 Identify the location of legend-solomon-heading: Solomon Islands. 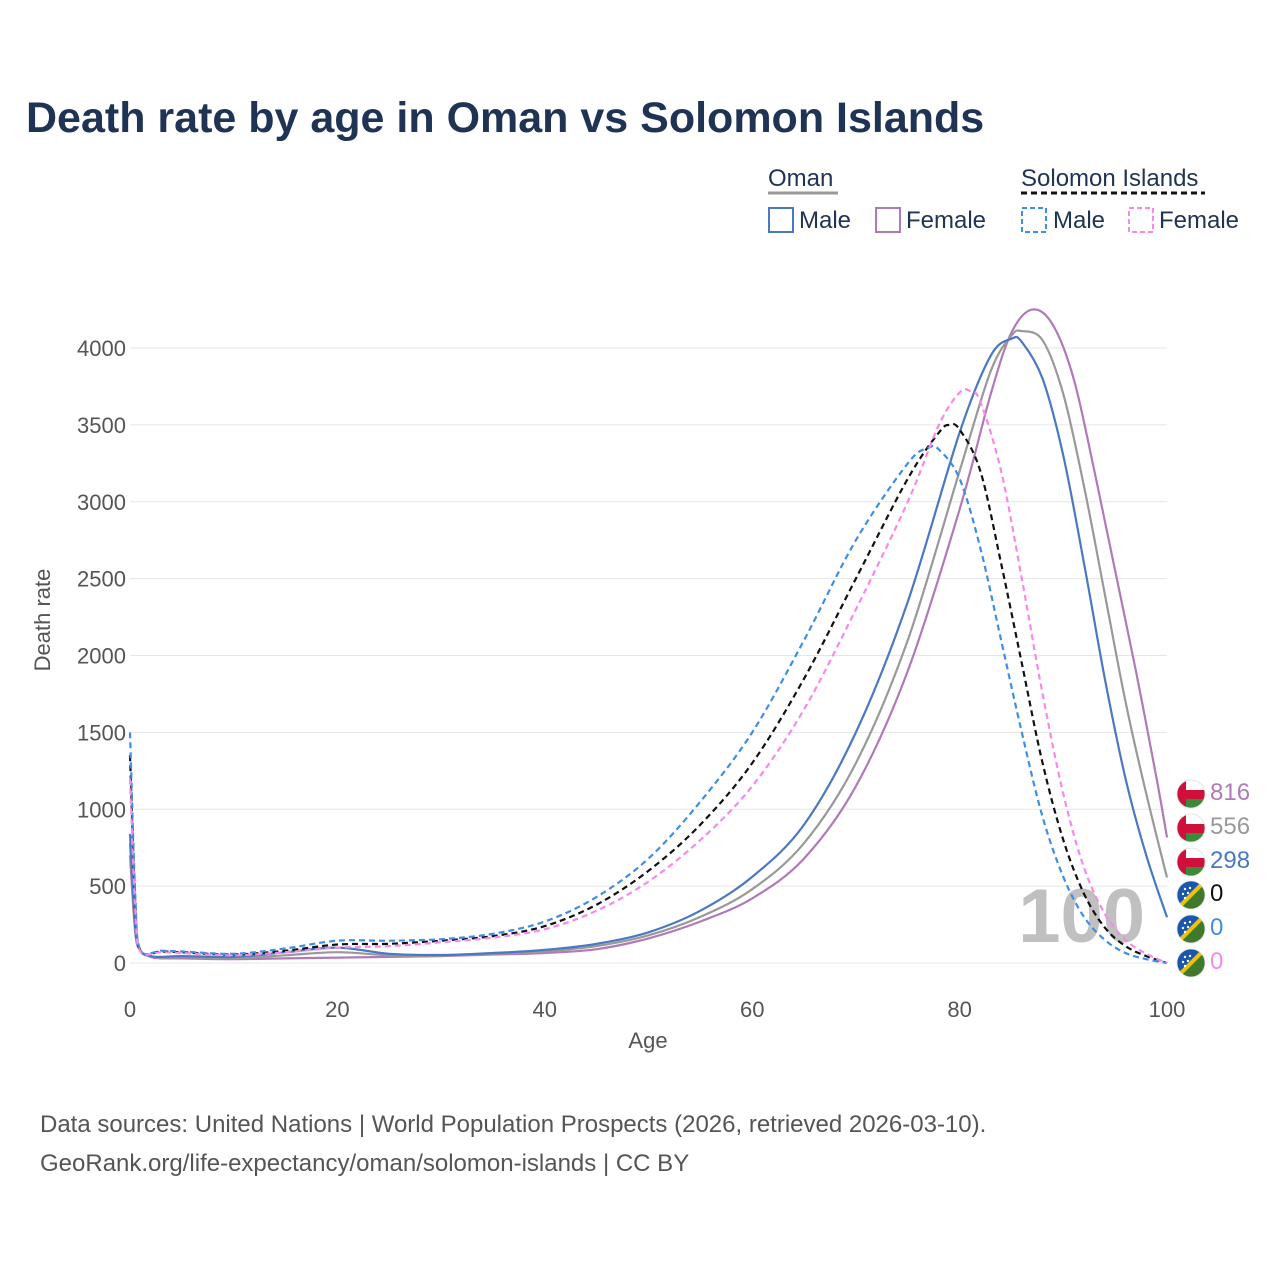
(1109, 178).